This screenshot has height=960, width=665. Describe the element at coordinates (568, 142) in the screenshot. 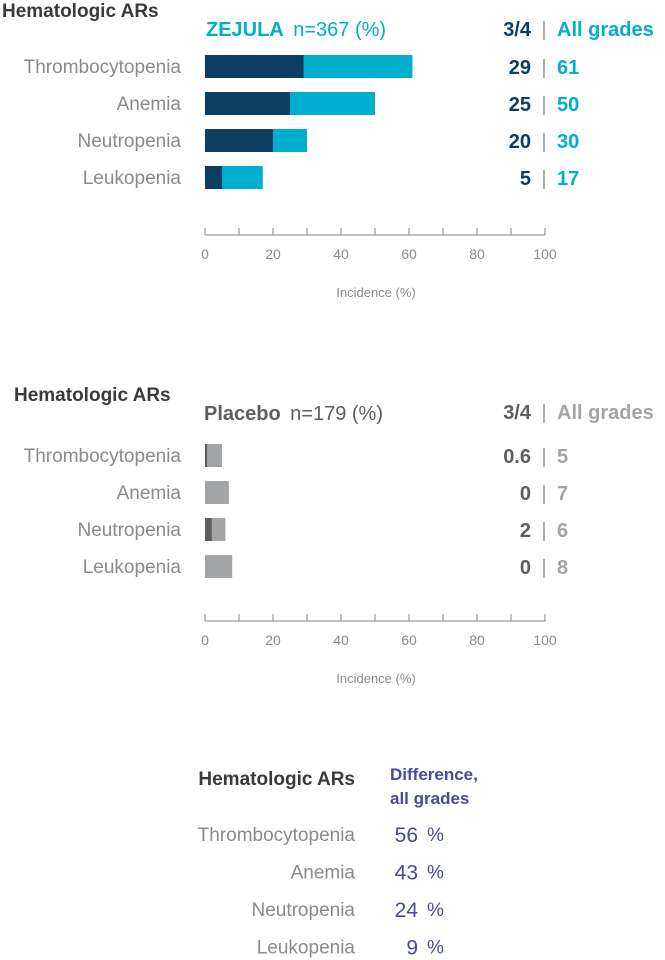

I see `all-grades-value-label: 30` at that location.